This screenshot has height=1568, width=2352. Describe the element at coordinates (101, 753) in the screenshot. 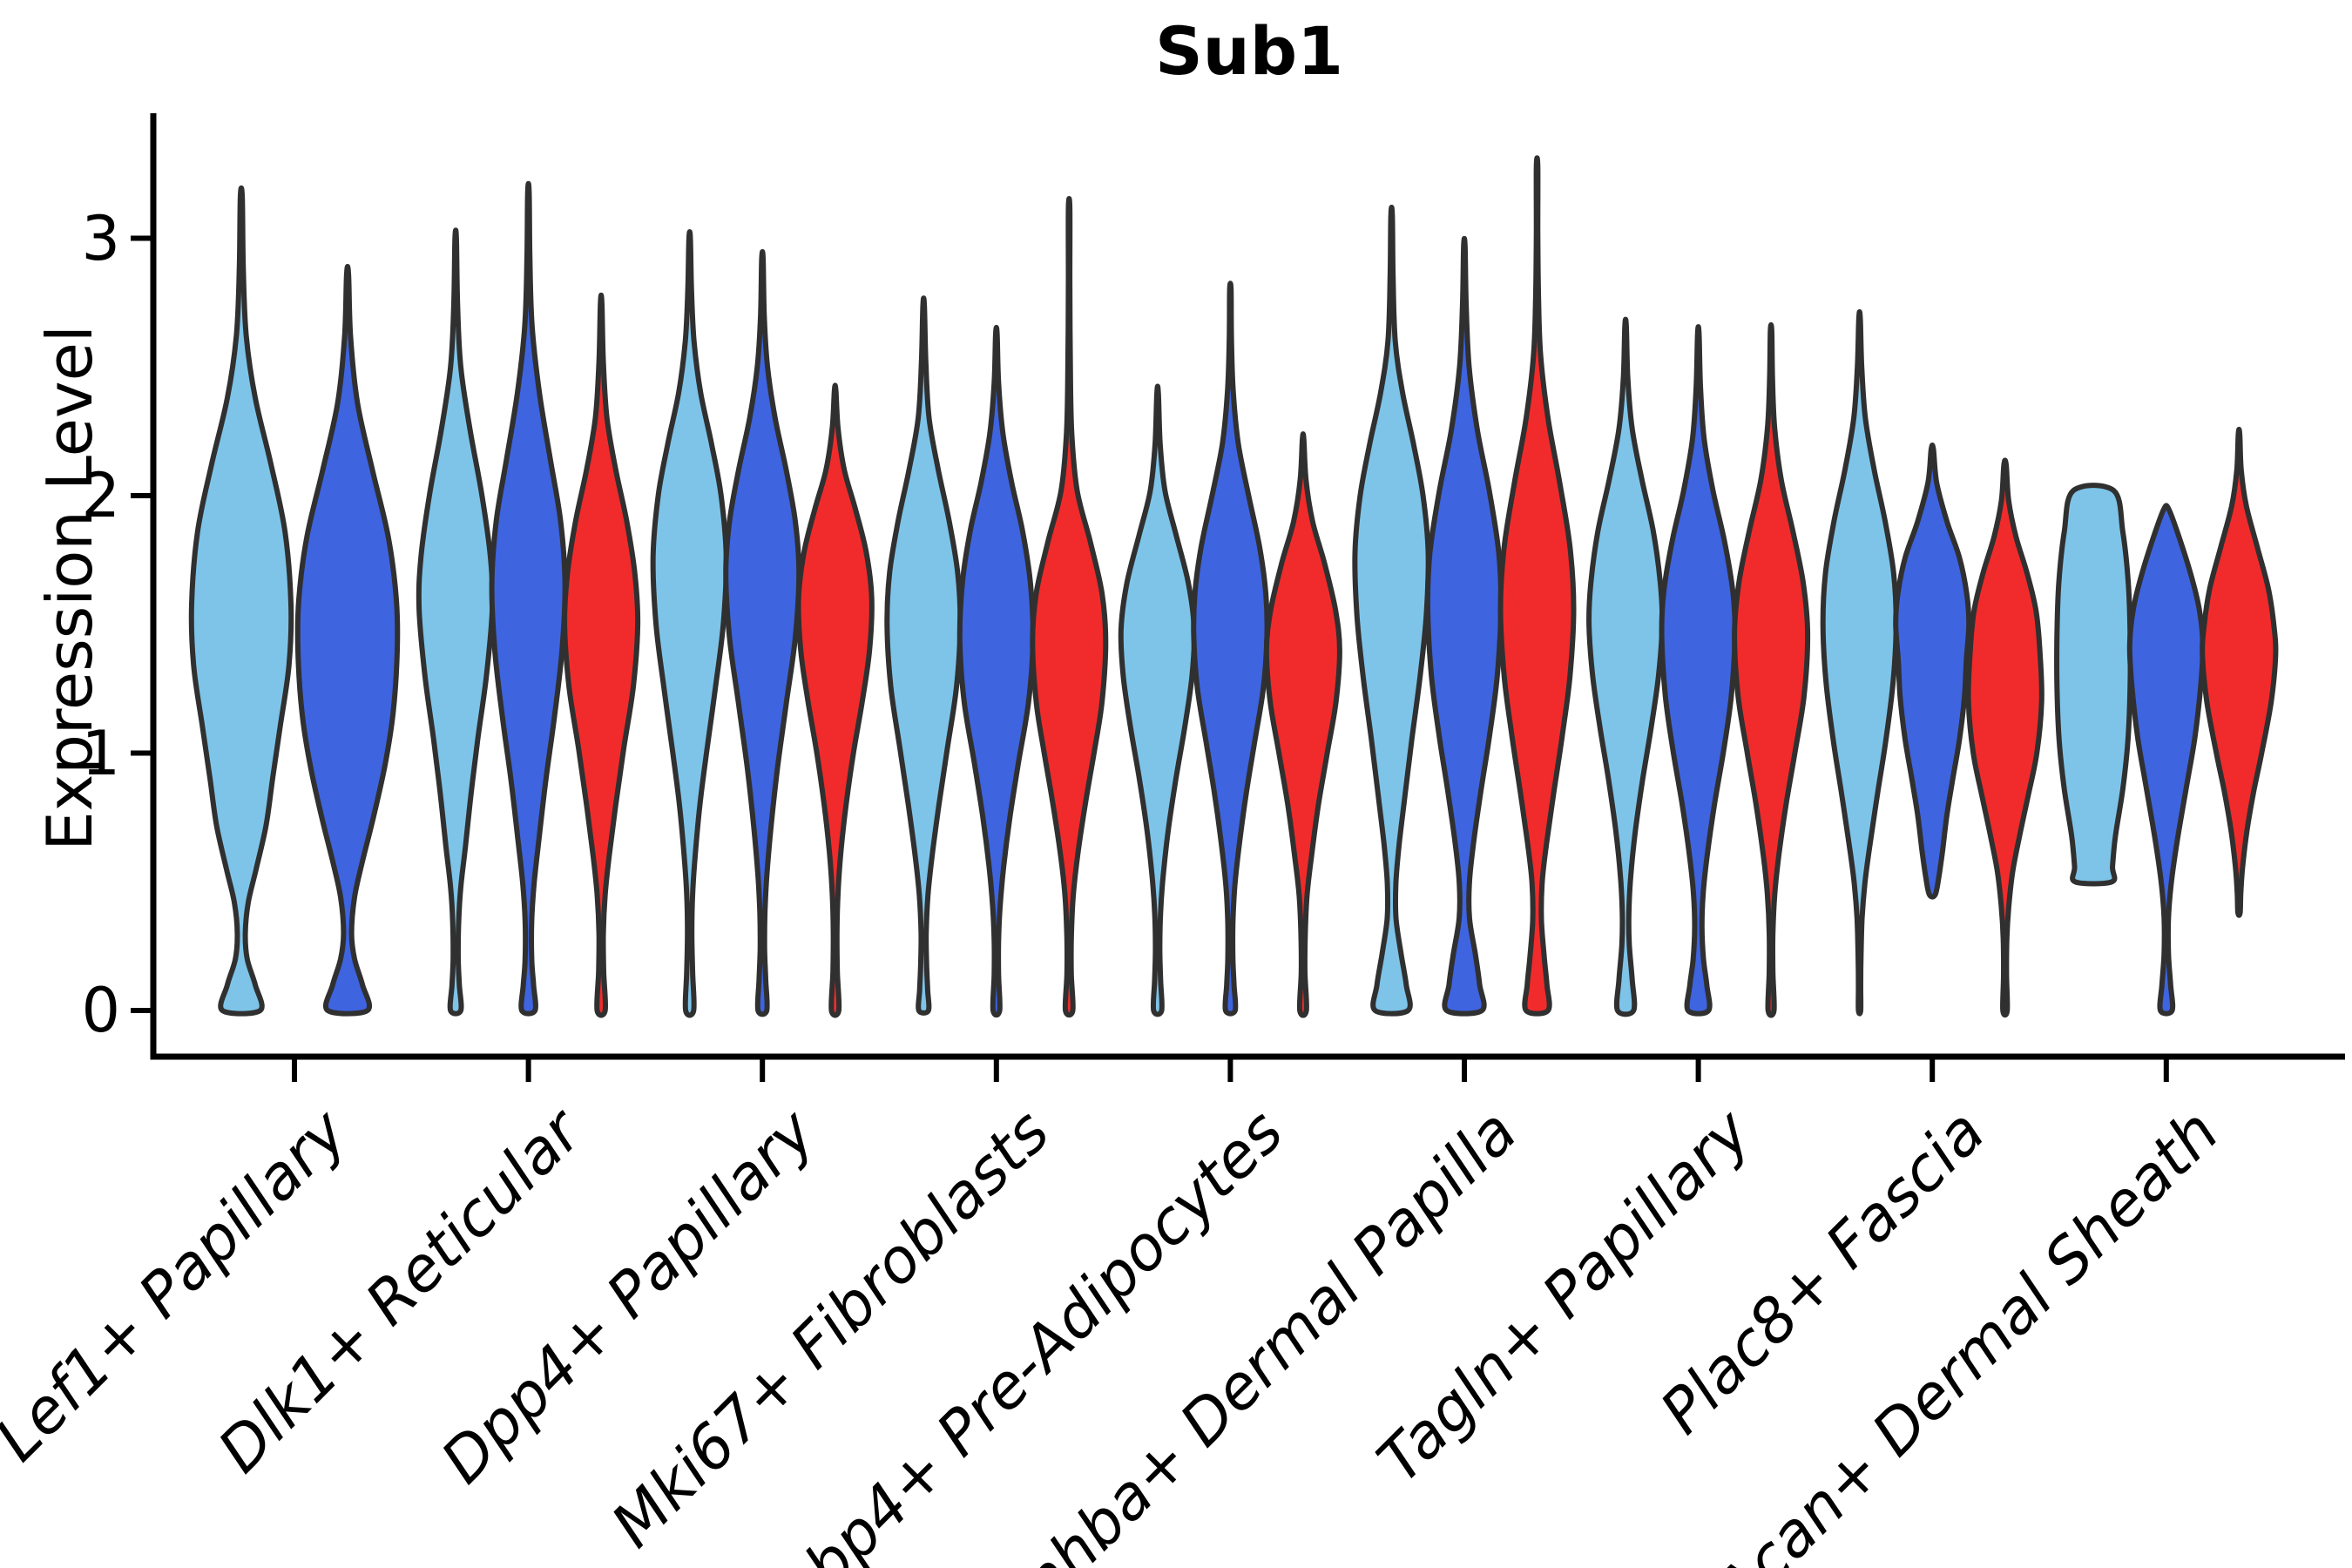

I see `y-tick-label: 1` at that location.